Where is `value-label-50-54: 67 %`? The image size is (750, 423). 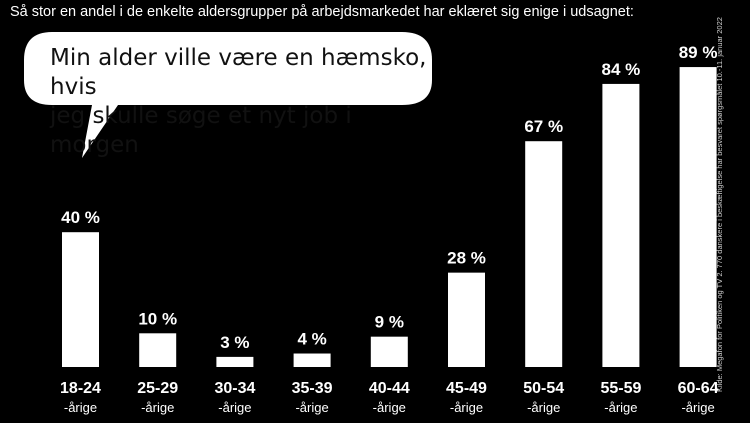 value-label-50-54: 67 % is located at coordinates (543, 126).